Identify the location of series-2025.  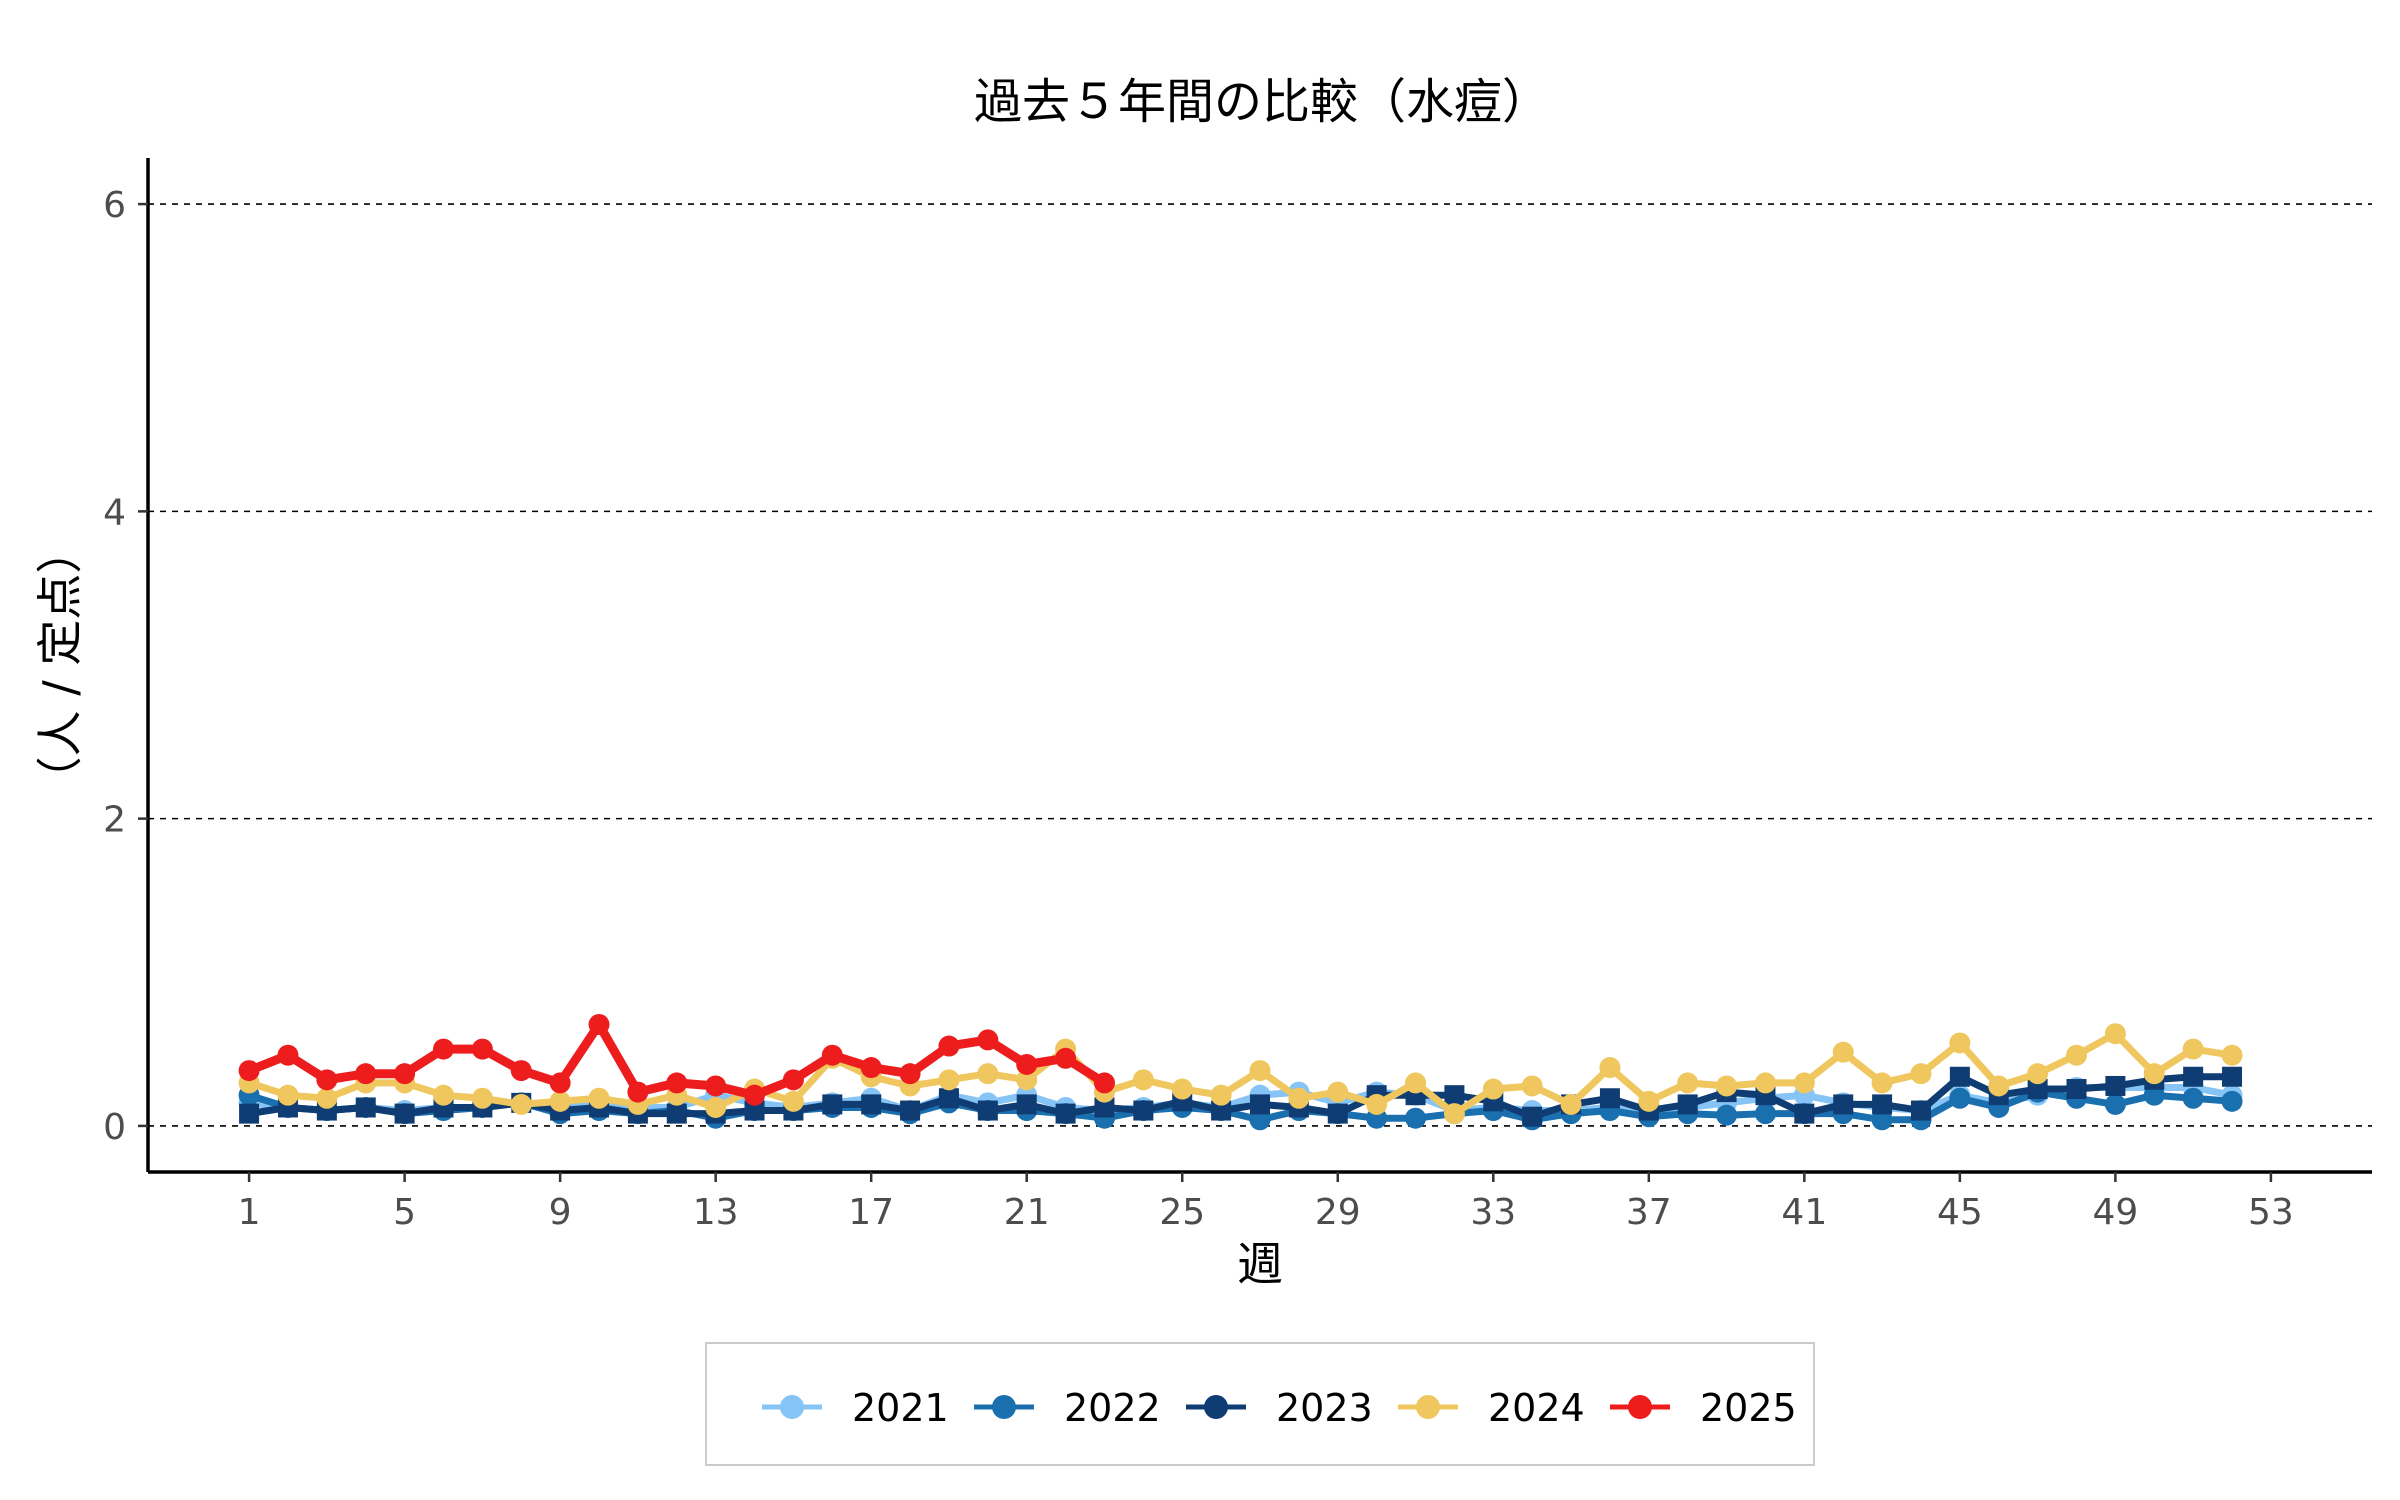
(676, 1060).